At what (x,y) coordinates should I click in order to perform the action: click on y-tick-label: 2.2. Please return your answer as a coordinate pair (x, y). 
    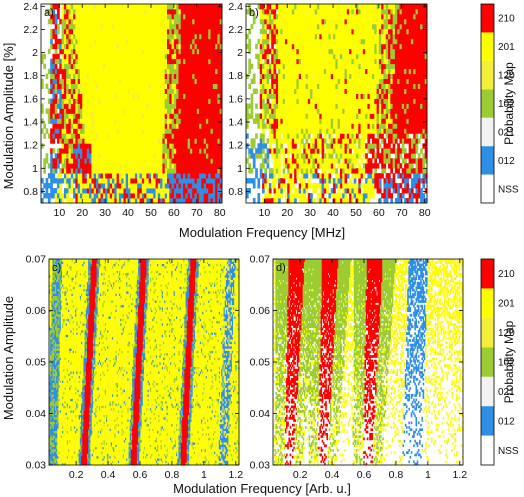
    Looking at the image, I should click on (30, 30).